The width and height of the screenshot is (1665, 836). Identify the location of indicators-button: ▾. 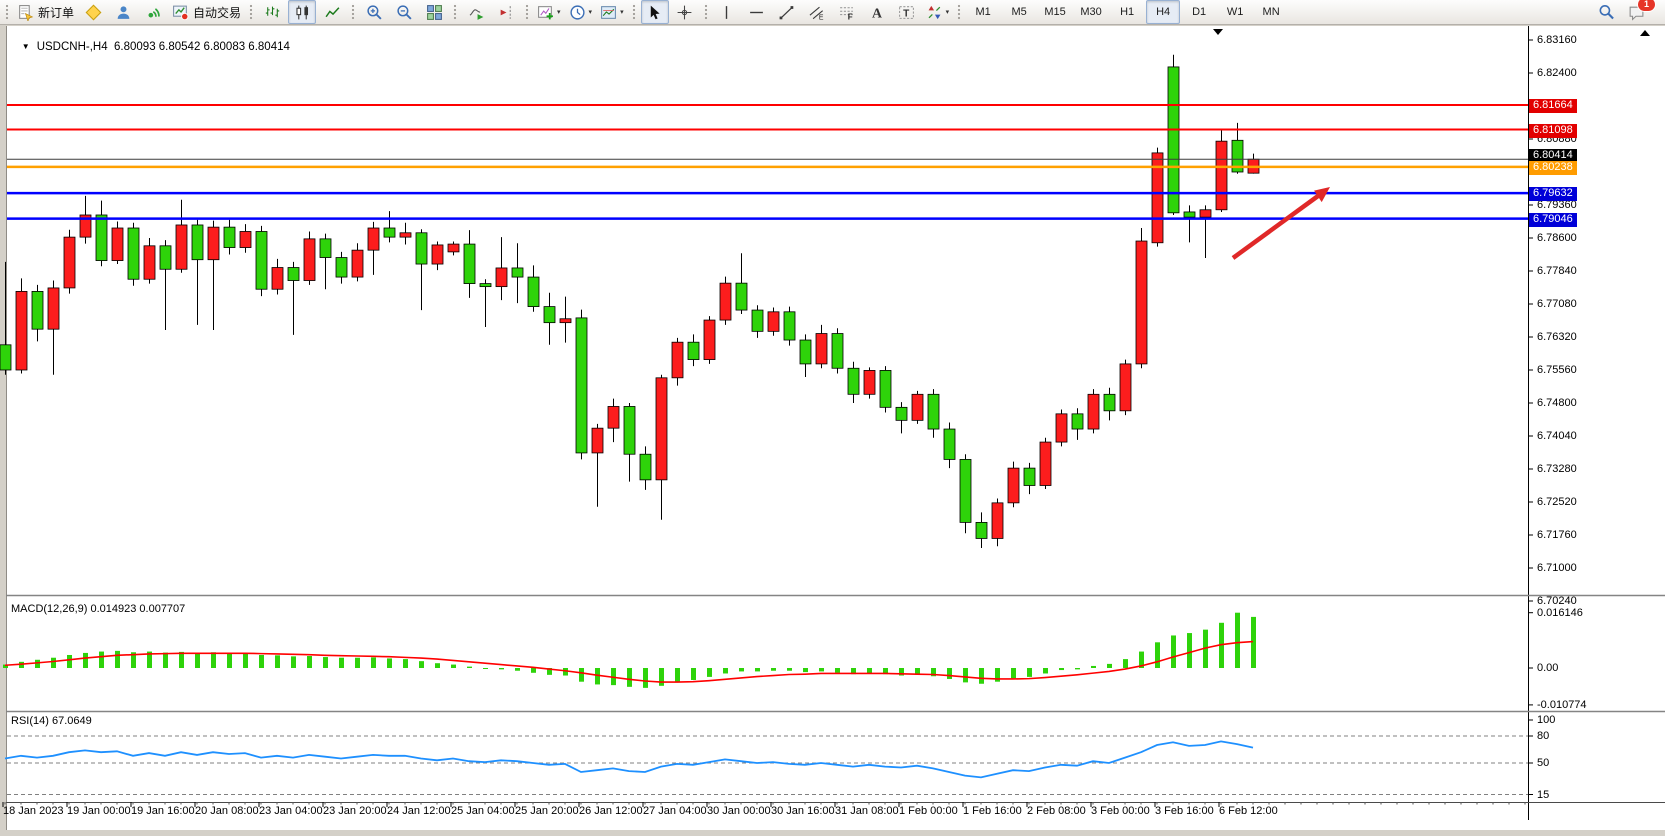
(549, 12).